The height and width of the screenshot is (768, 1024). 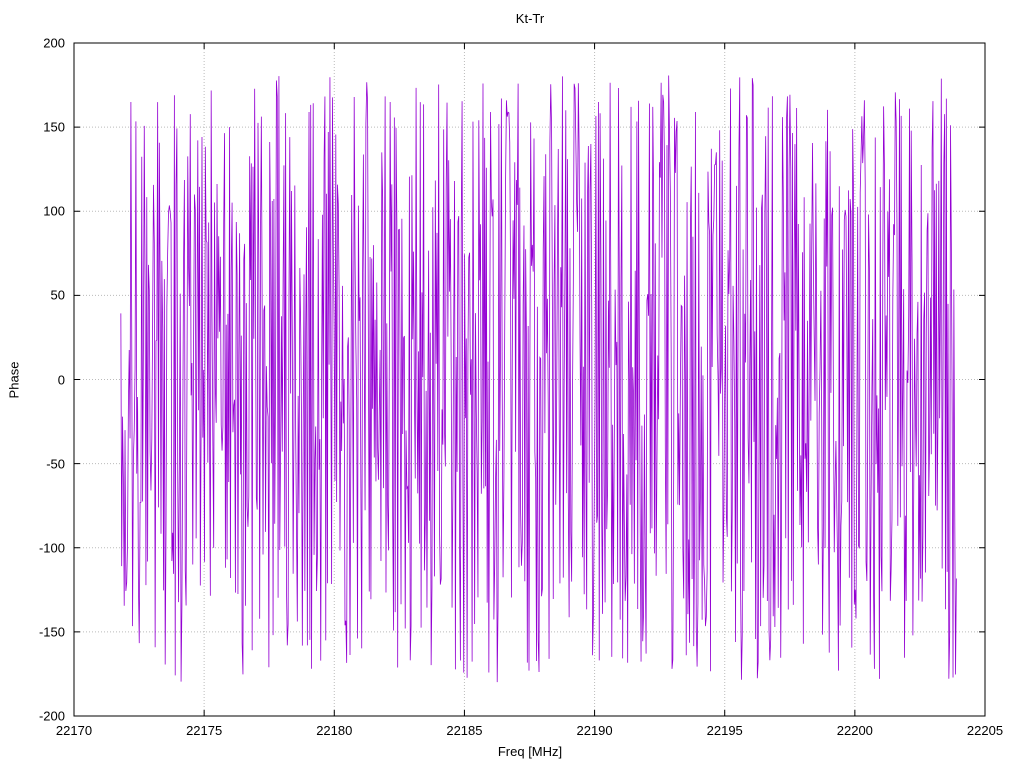 What do you see at coordinates (57, 295) in the screenshot?
I see `y-tick-label: 50` at bounding box center [57, 295].